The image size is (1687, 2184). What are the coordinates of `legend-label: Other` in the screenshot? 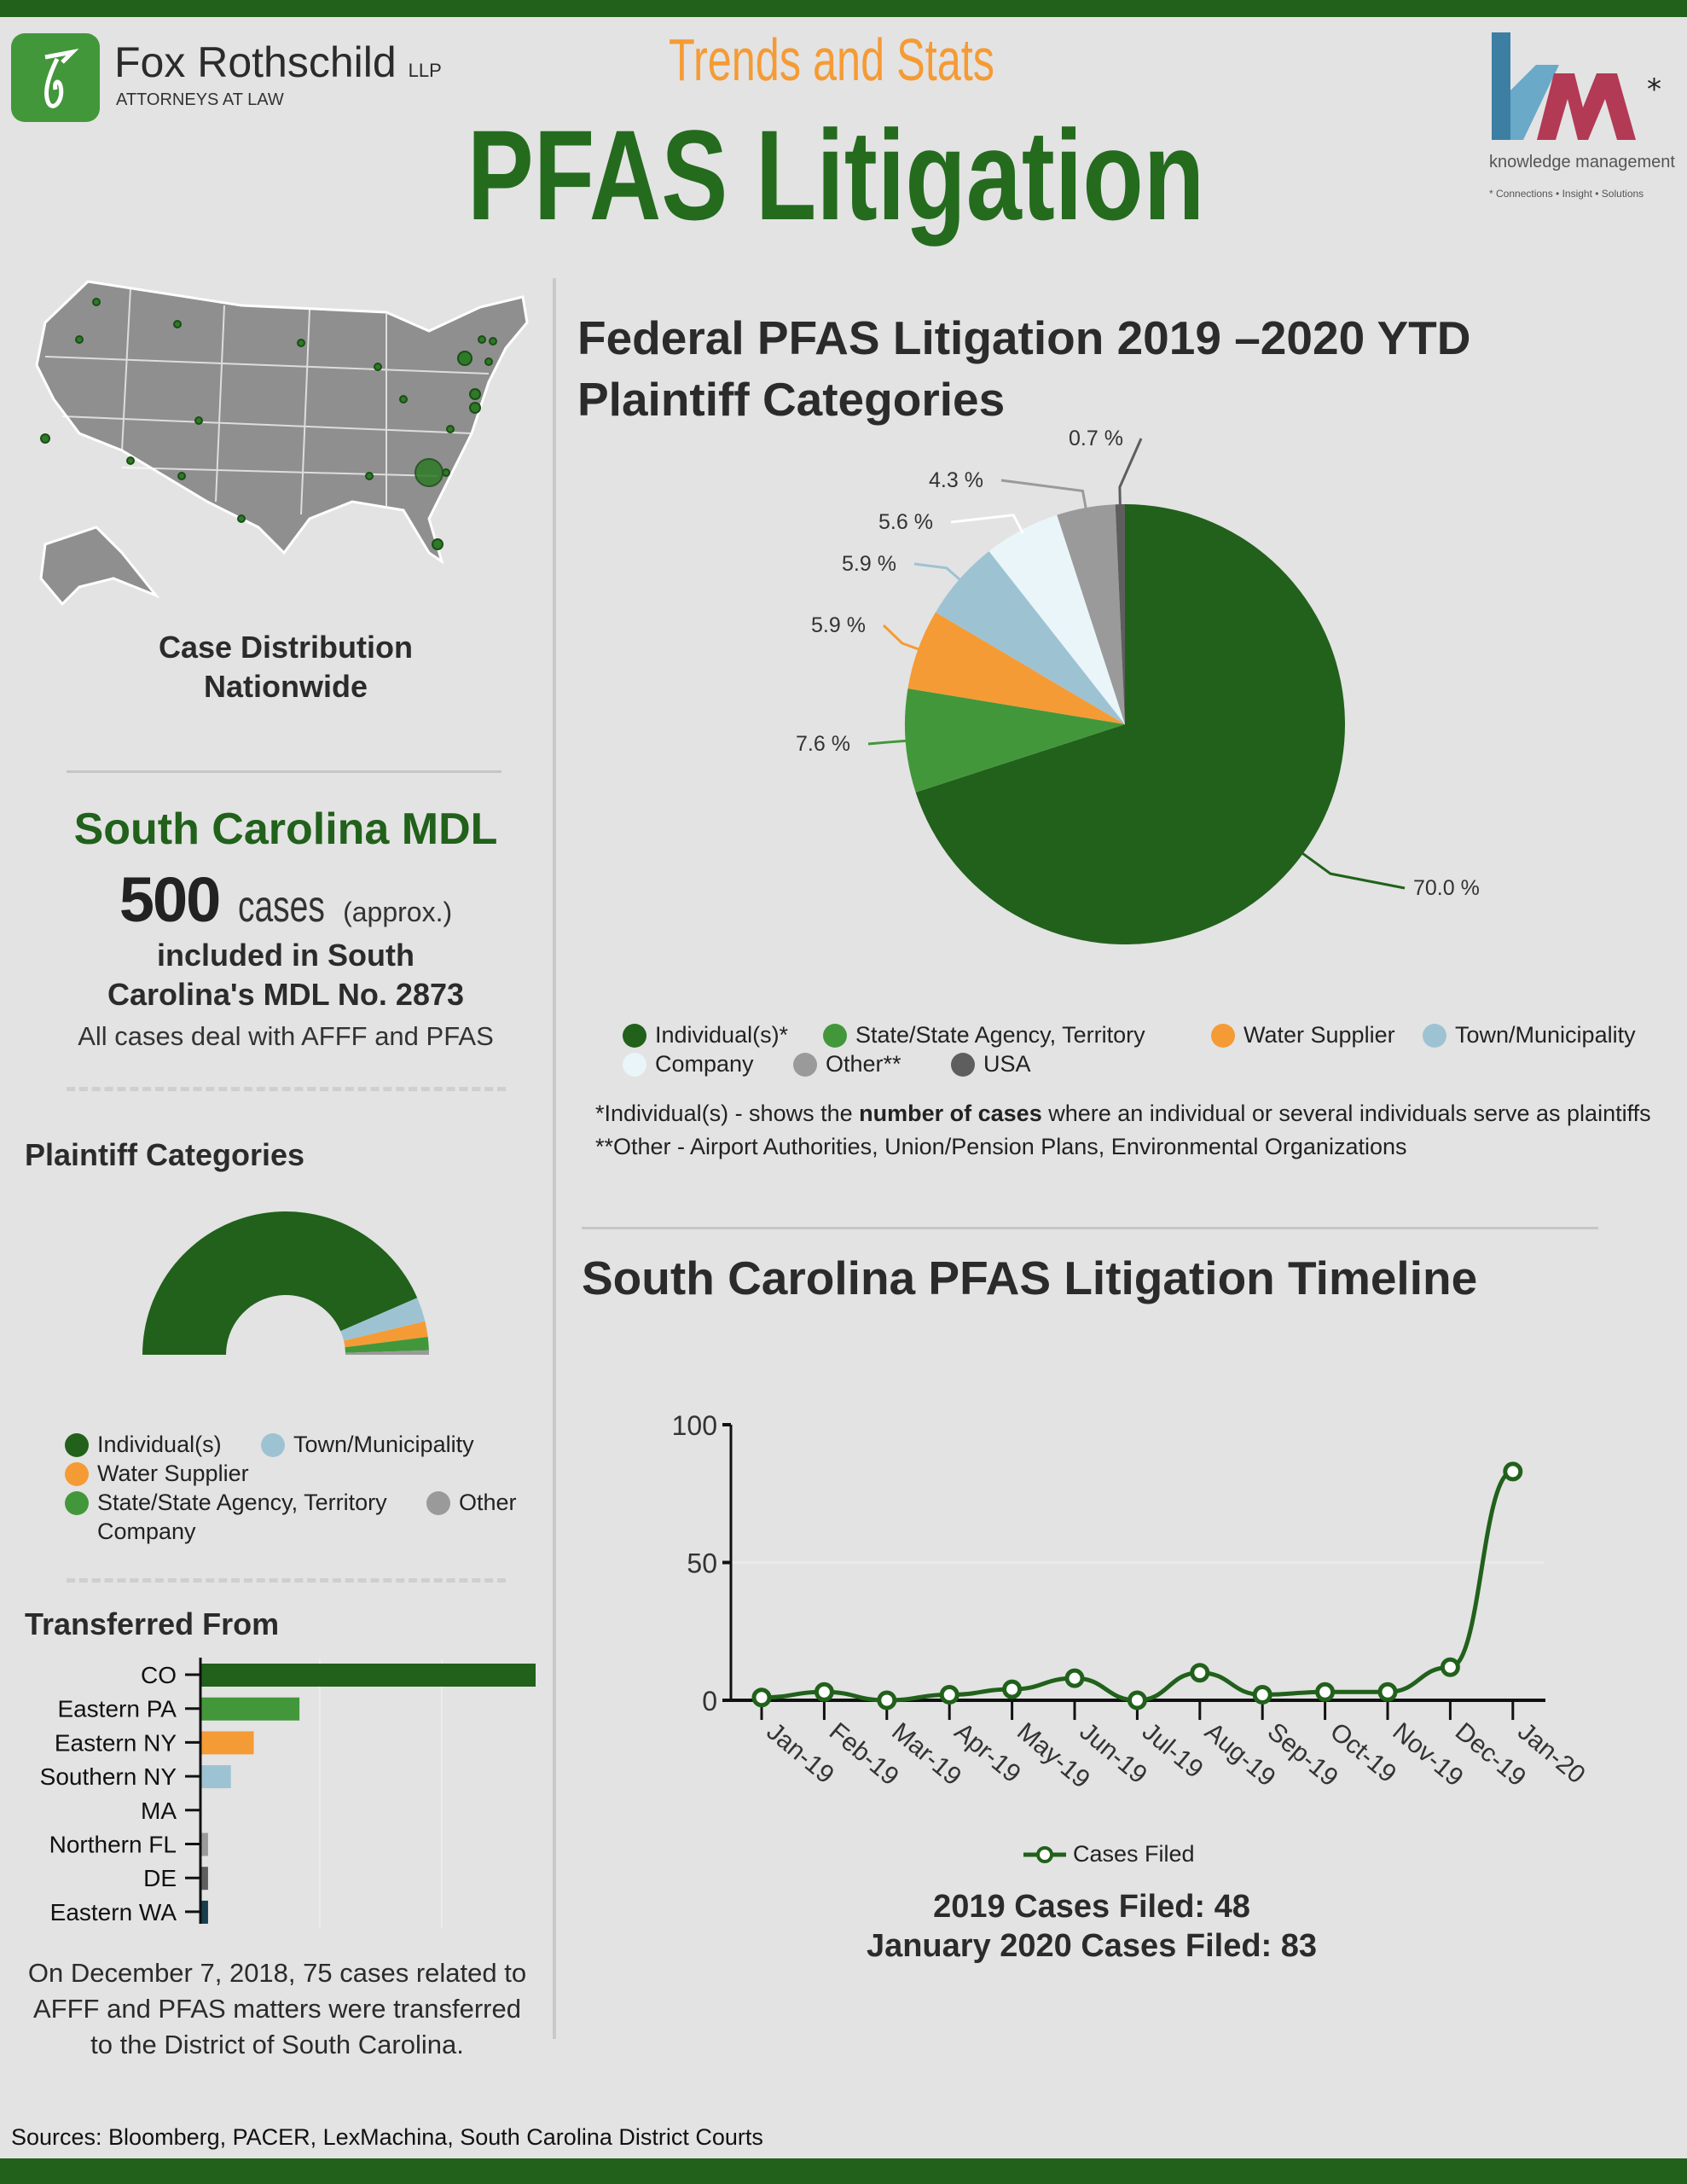 It's located at (488, 1502).